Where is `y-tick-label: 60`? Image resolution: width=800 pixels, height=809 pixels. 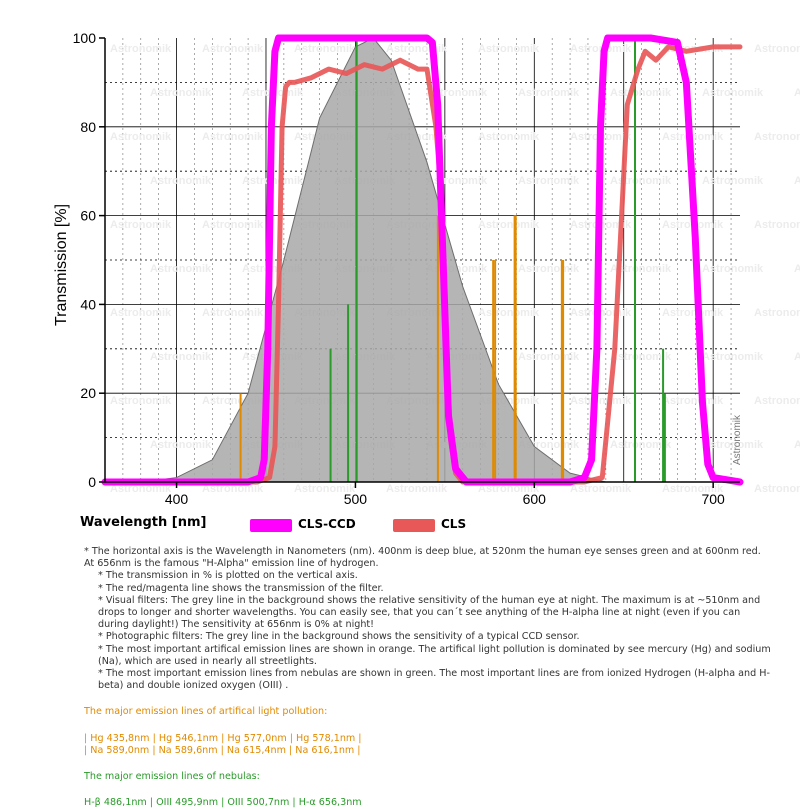 y-tick-label: 60 is located at coordinates (88, 216).